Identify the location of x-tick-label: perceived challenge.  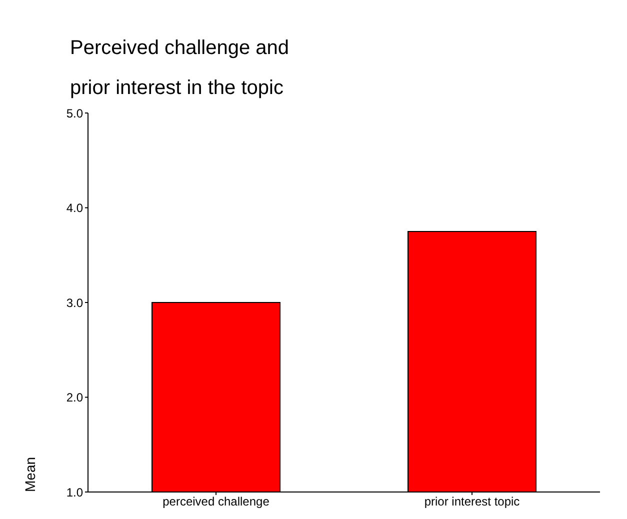
(216, 501).